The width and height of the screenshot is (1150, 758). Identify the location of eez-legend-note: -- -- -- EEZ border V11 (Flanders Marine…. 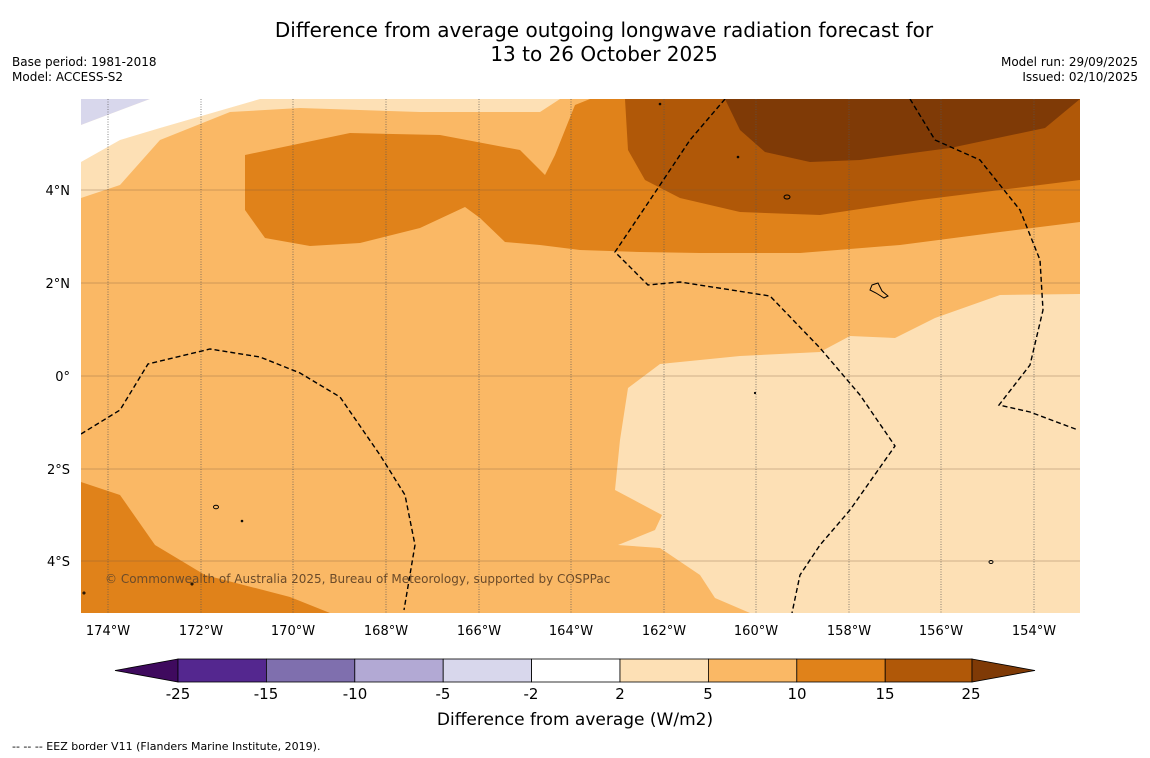
(166, 746).